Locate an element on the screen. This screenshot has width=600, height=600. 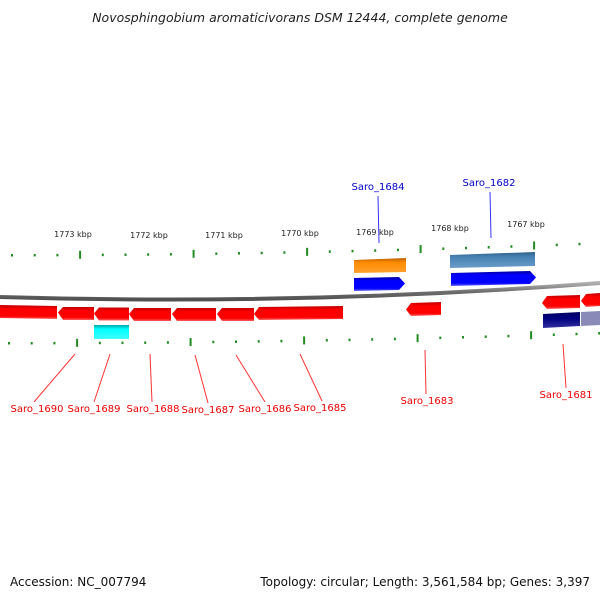
gene-label: Saro_1685 is located at coordinates (320, 408).